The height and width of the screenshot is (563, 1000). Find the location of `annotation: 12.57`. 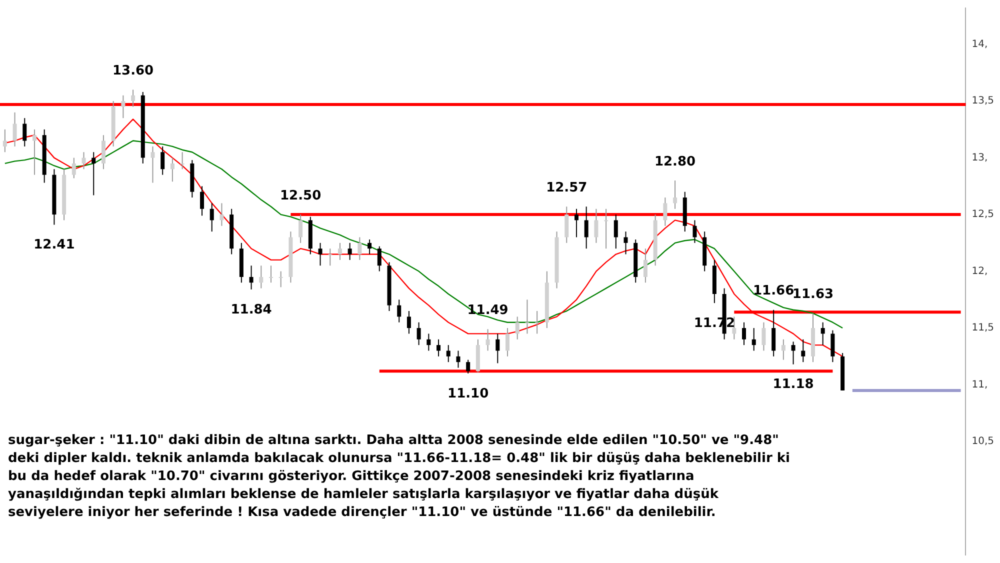

annotation: 12.57 is located at coordinates (567, 188).